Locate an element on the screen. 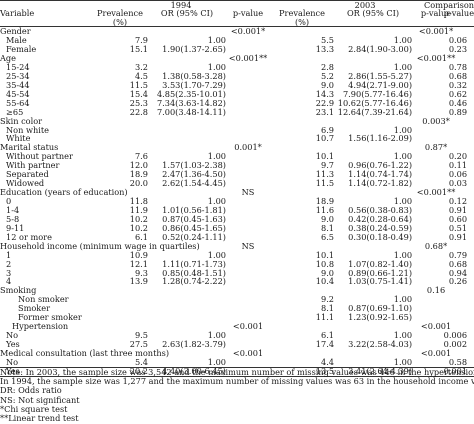  row-label-text: 12 or more is located at coordinates (29, 236).